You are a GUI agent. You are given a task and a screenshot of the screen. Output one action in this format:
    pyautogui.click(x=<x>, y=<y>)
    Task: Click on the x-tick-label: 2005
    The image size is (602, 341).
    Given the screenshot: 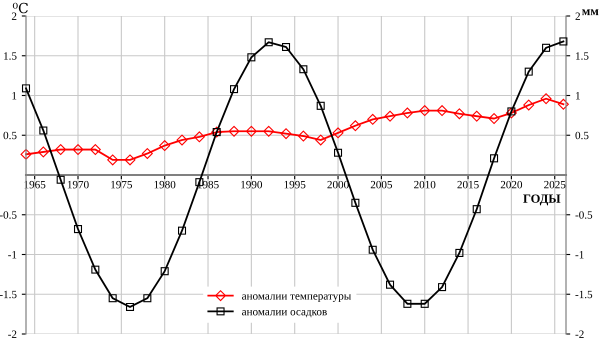 What is the action you would take?
    pyautogui.click(x=381, y=184)
    